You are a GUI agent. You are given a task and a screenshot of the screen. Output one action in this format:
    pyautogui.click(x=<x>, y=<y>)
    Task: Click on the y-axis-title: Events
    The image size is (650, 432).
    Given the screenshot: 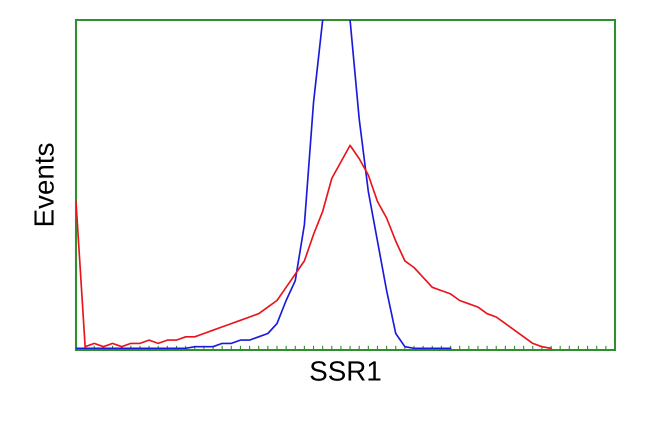 What is the action you would take?
    pyautogui.click(x=44, y=185)
    